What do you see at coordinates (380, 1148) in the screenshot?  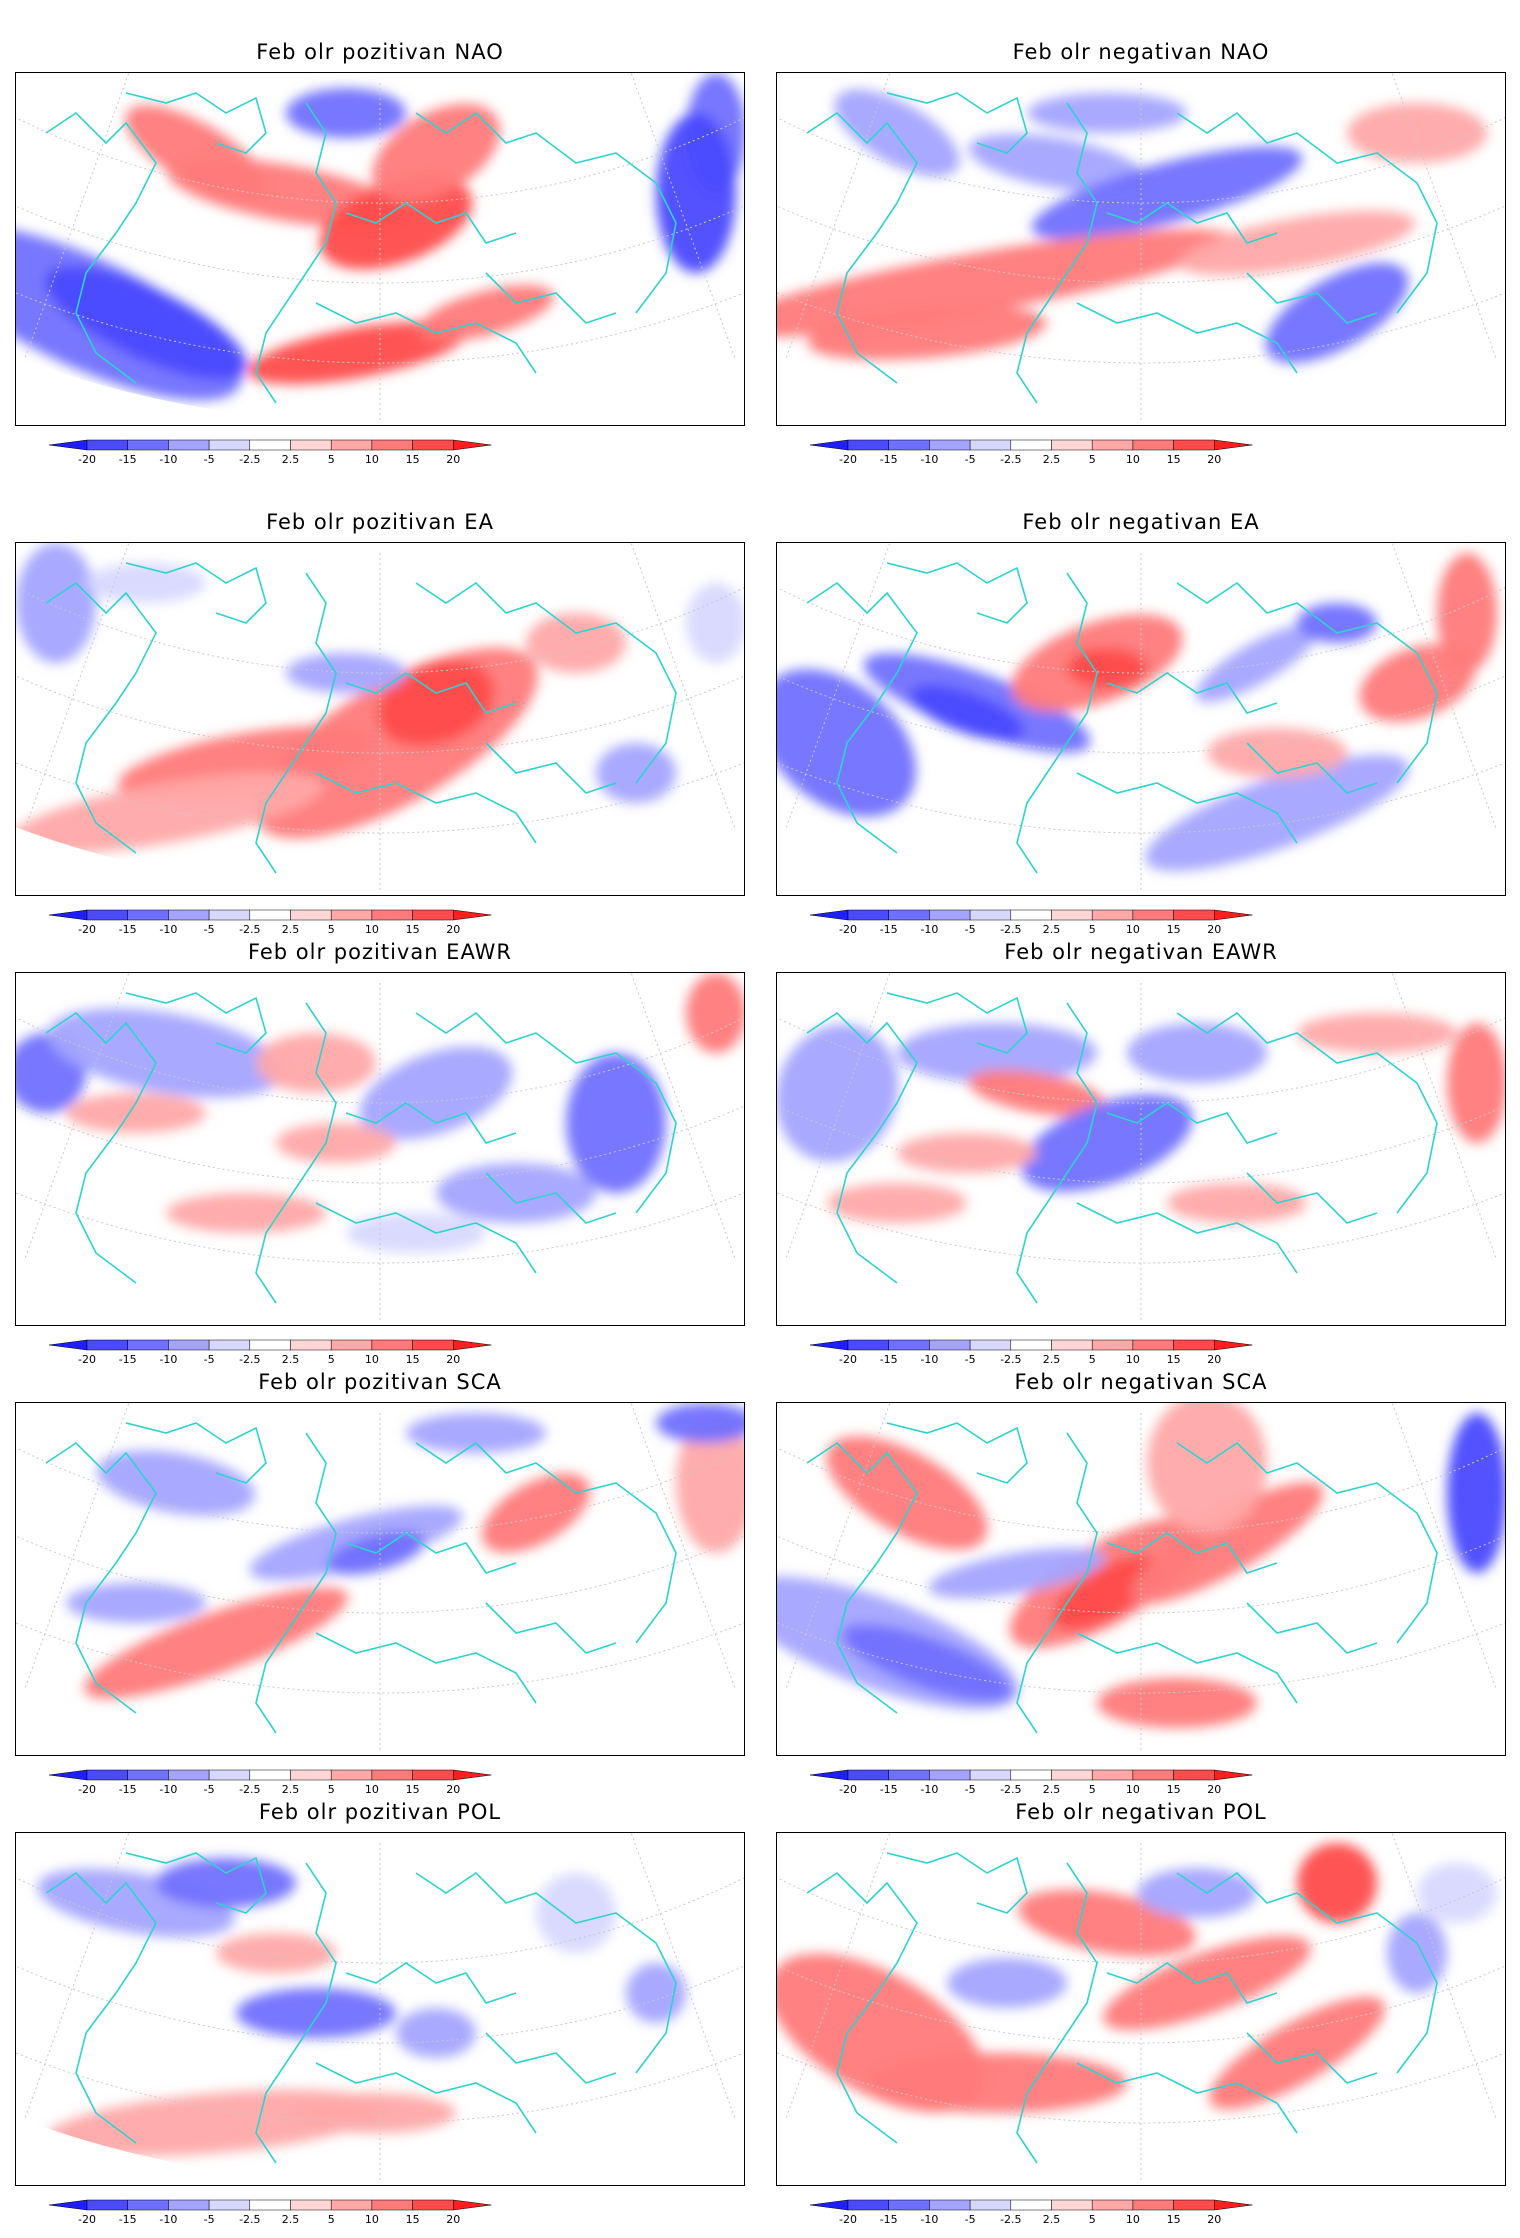 I see `hemisphere-map` at bounding box center [380, 1148].